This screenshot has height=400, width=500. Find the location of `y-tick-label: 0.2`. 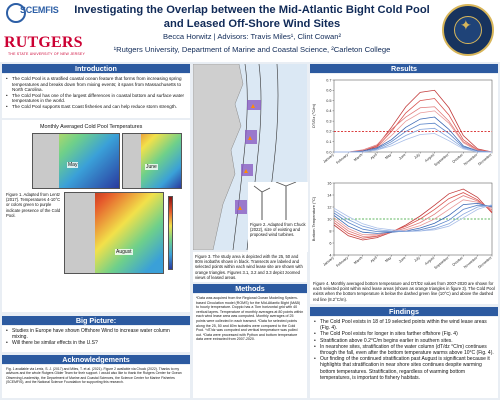

y-tick-label: 0.2 is located at coordinates (328, 132).